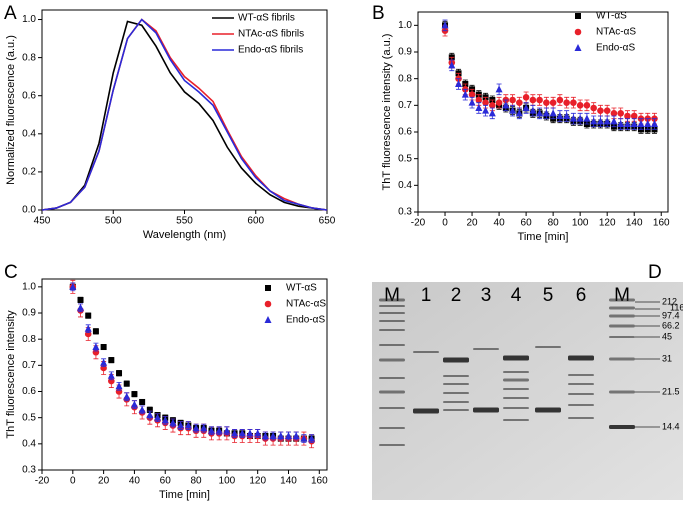  What do you see at coordinates (548, 295) in the screenshot?
I see `lane-label: 5` at bounding box center [548, 295].